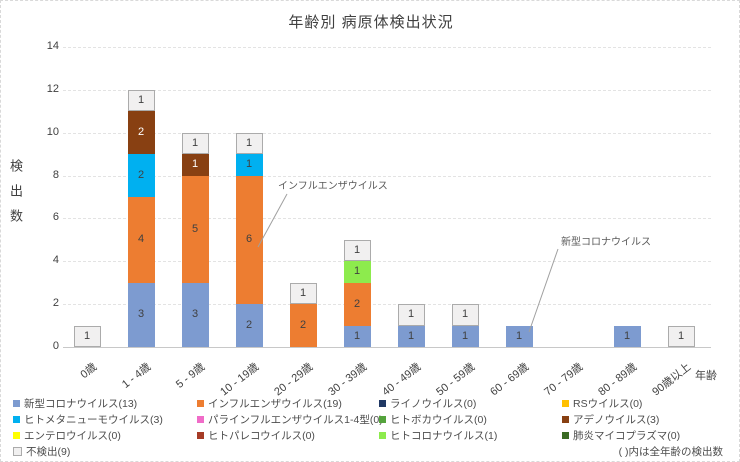 The width and height of the screenshot is (740, 462). What do you see at coordinates (444, 435) in the screenshot?
I see `legend-label: ヒトコロナウイルス(1)` at bounding box center [444, 435].